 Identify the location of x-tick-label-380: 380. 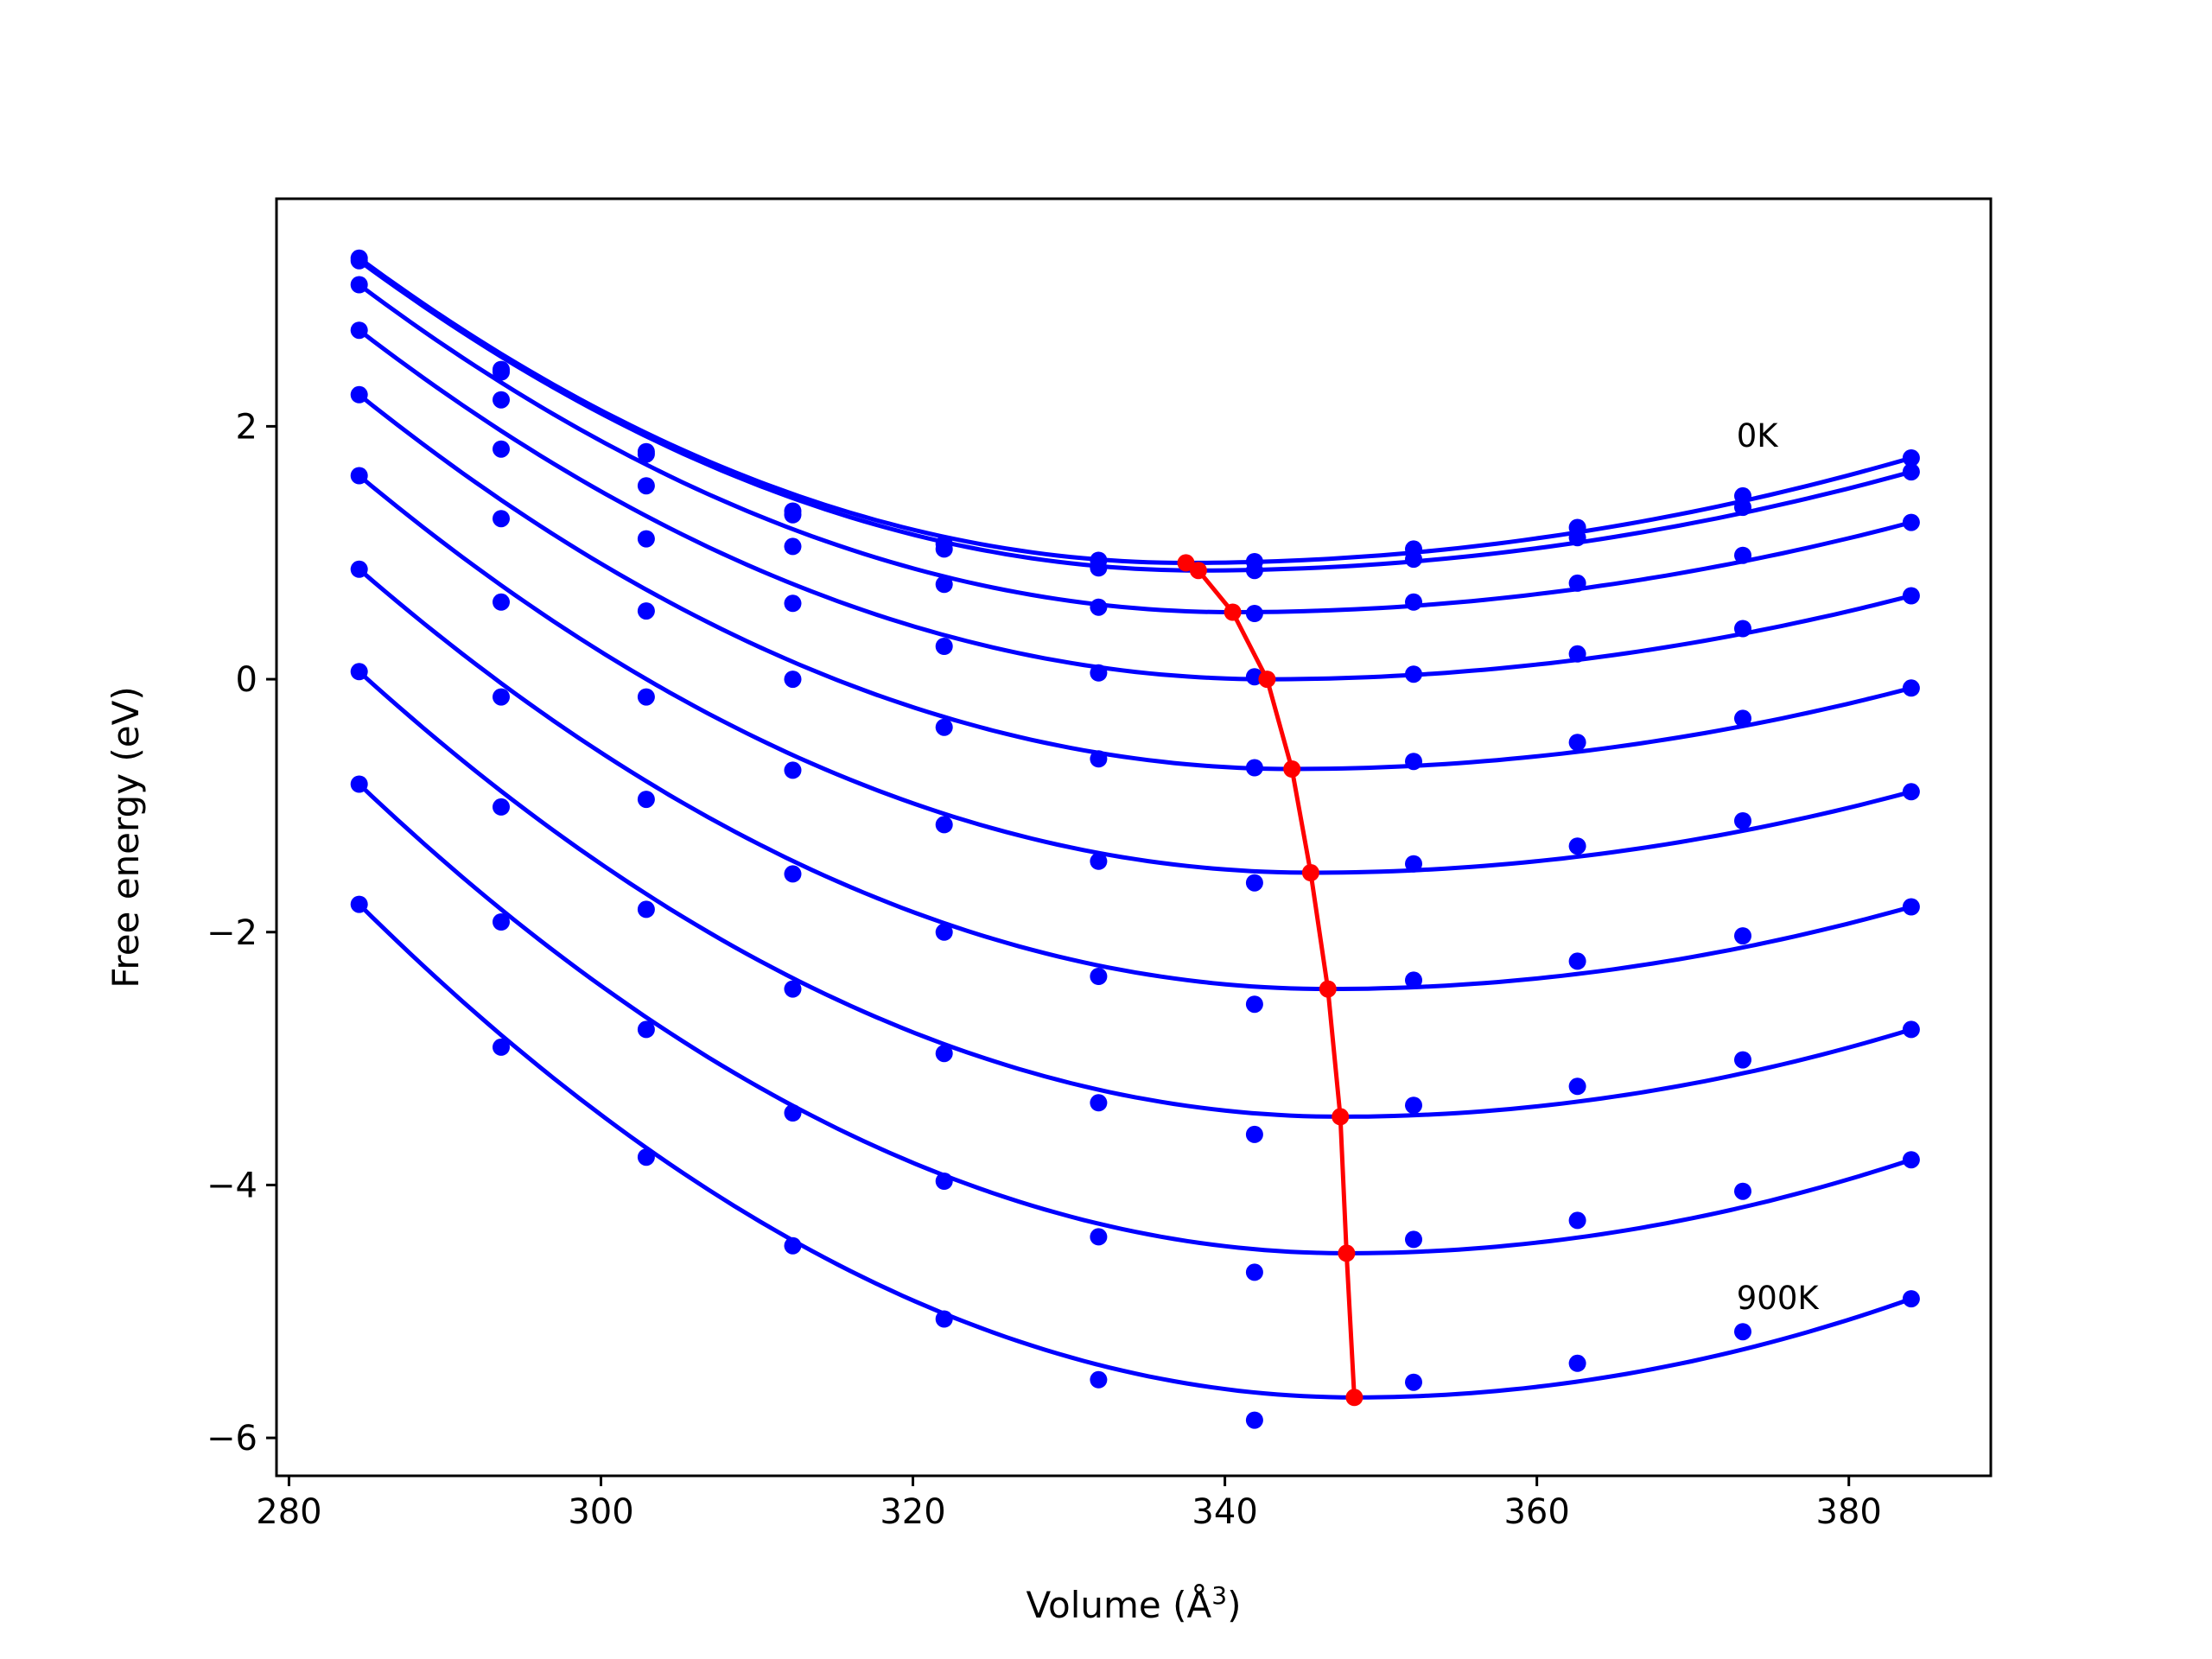
(1849, 1512).